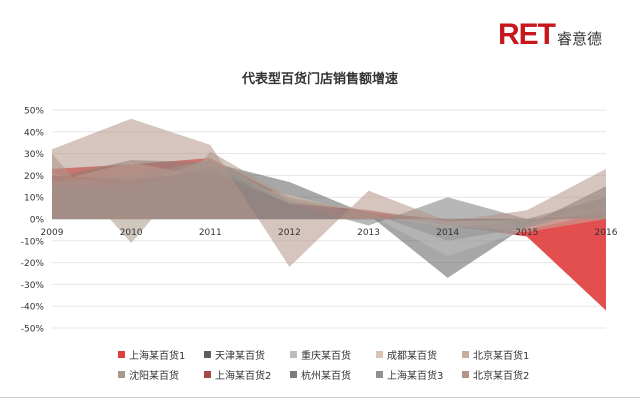 The image size is (640, 403). I want to click on y-tick-label: 20%, so click(34, 177).